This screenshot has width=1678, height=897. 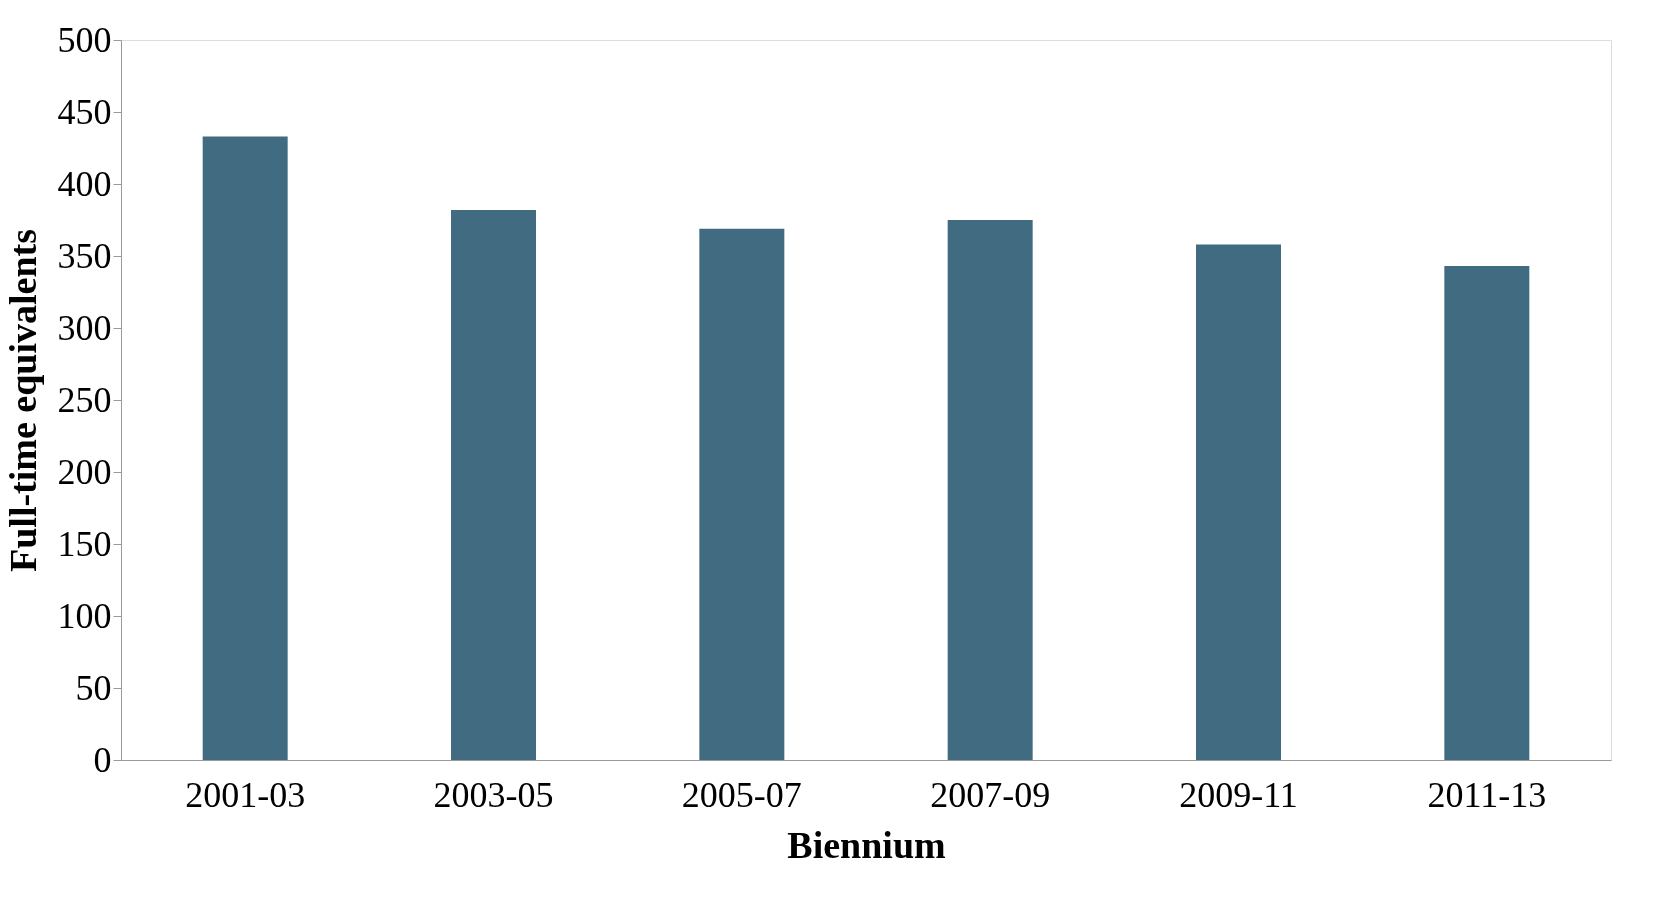 What do you see at coordinates (84, 39) in the screenshot?
I see `y-tick-label: 500` at bounding box center [84, 39].